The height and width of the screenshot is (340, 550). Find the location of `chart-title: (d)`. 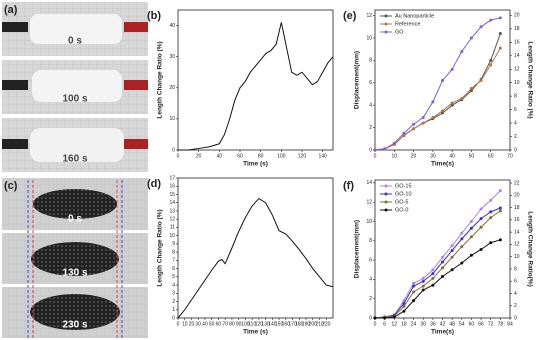

chart-title: (d) is located at coordinates (154, 184).